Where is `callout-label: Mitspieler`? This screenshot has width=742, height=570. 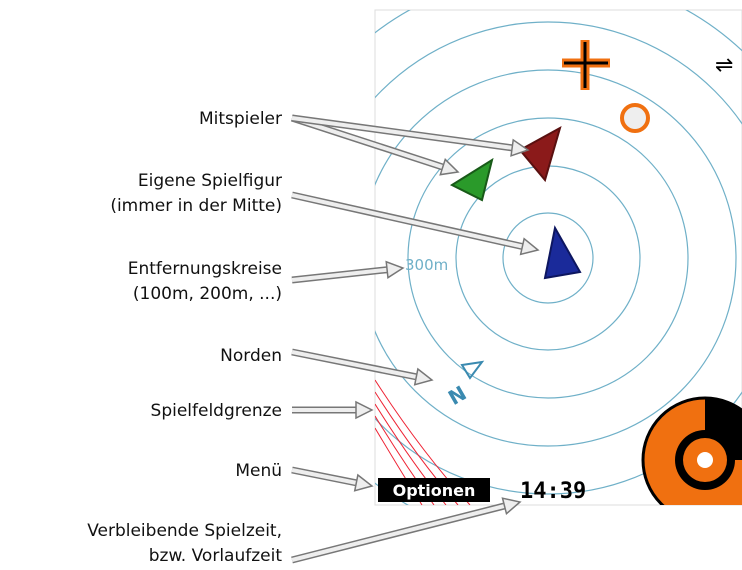
callout-label: Mitspieler is located at coordinates (240, 119).